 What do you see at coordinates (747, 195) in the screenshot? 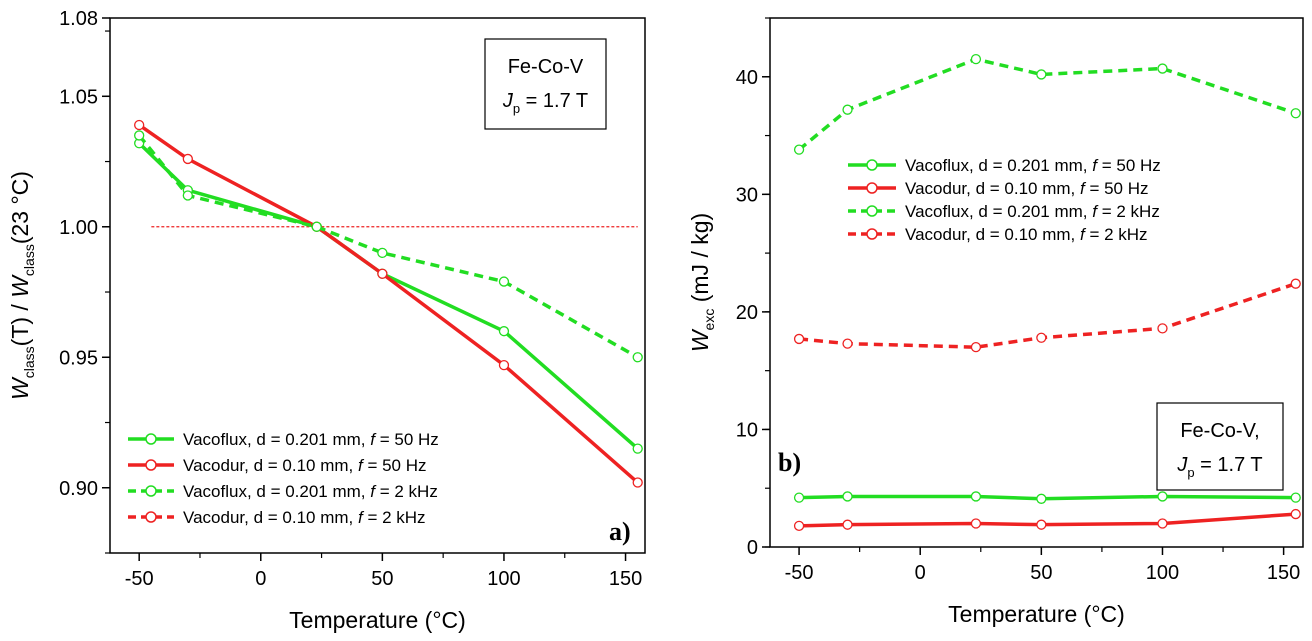
I see `y-tick-label: 30` at bounding box center [747, 195].